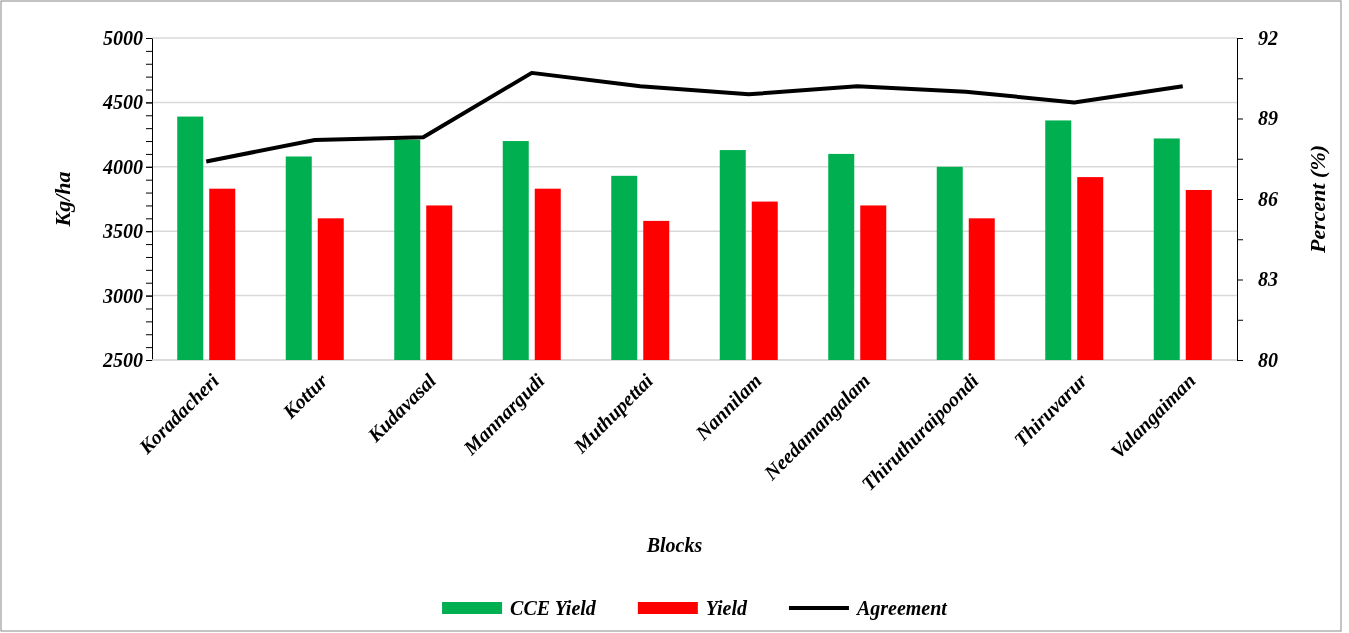  What do you see at coordinates (1268, 118) in the screenshot?
I see `y2-tick-label: 89` at bounding box center [1268, 118].